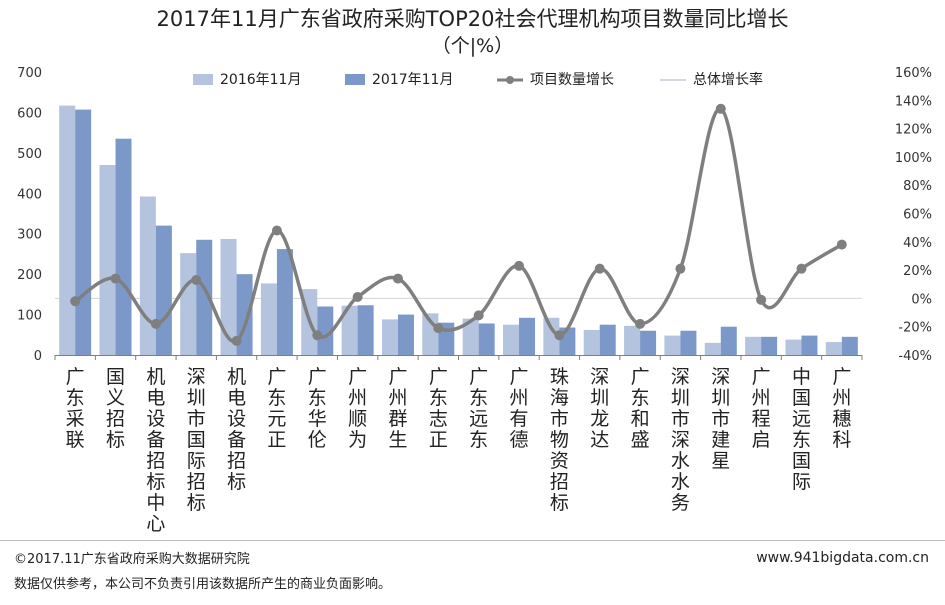 The height and width of the screenshot is (605, 945). What do you see at coordinates (472, 540) in the screenshot?
I see `footer-divider` at bounding box center [472, 540].